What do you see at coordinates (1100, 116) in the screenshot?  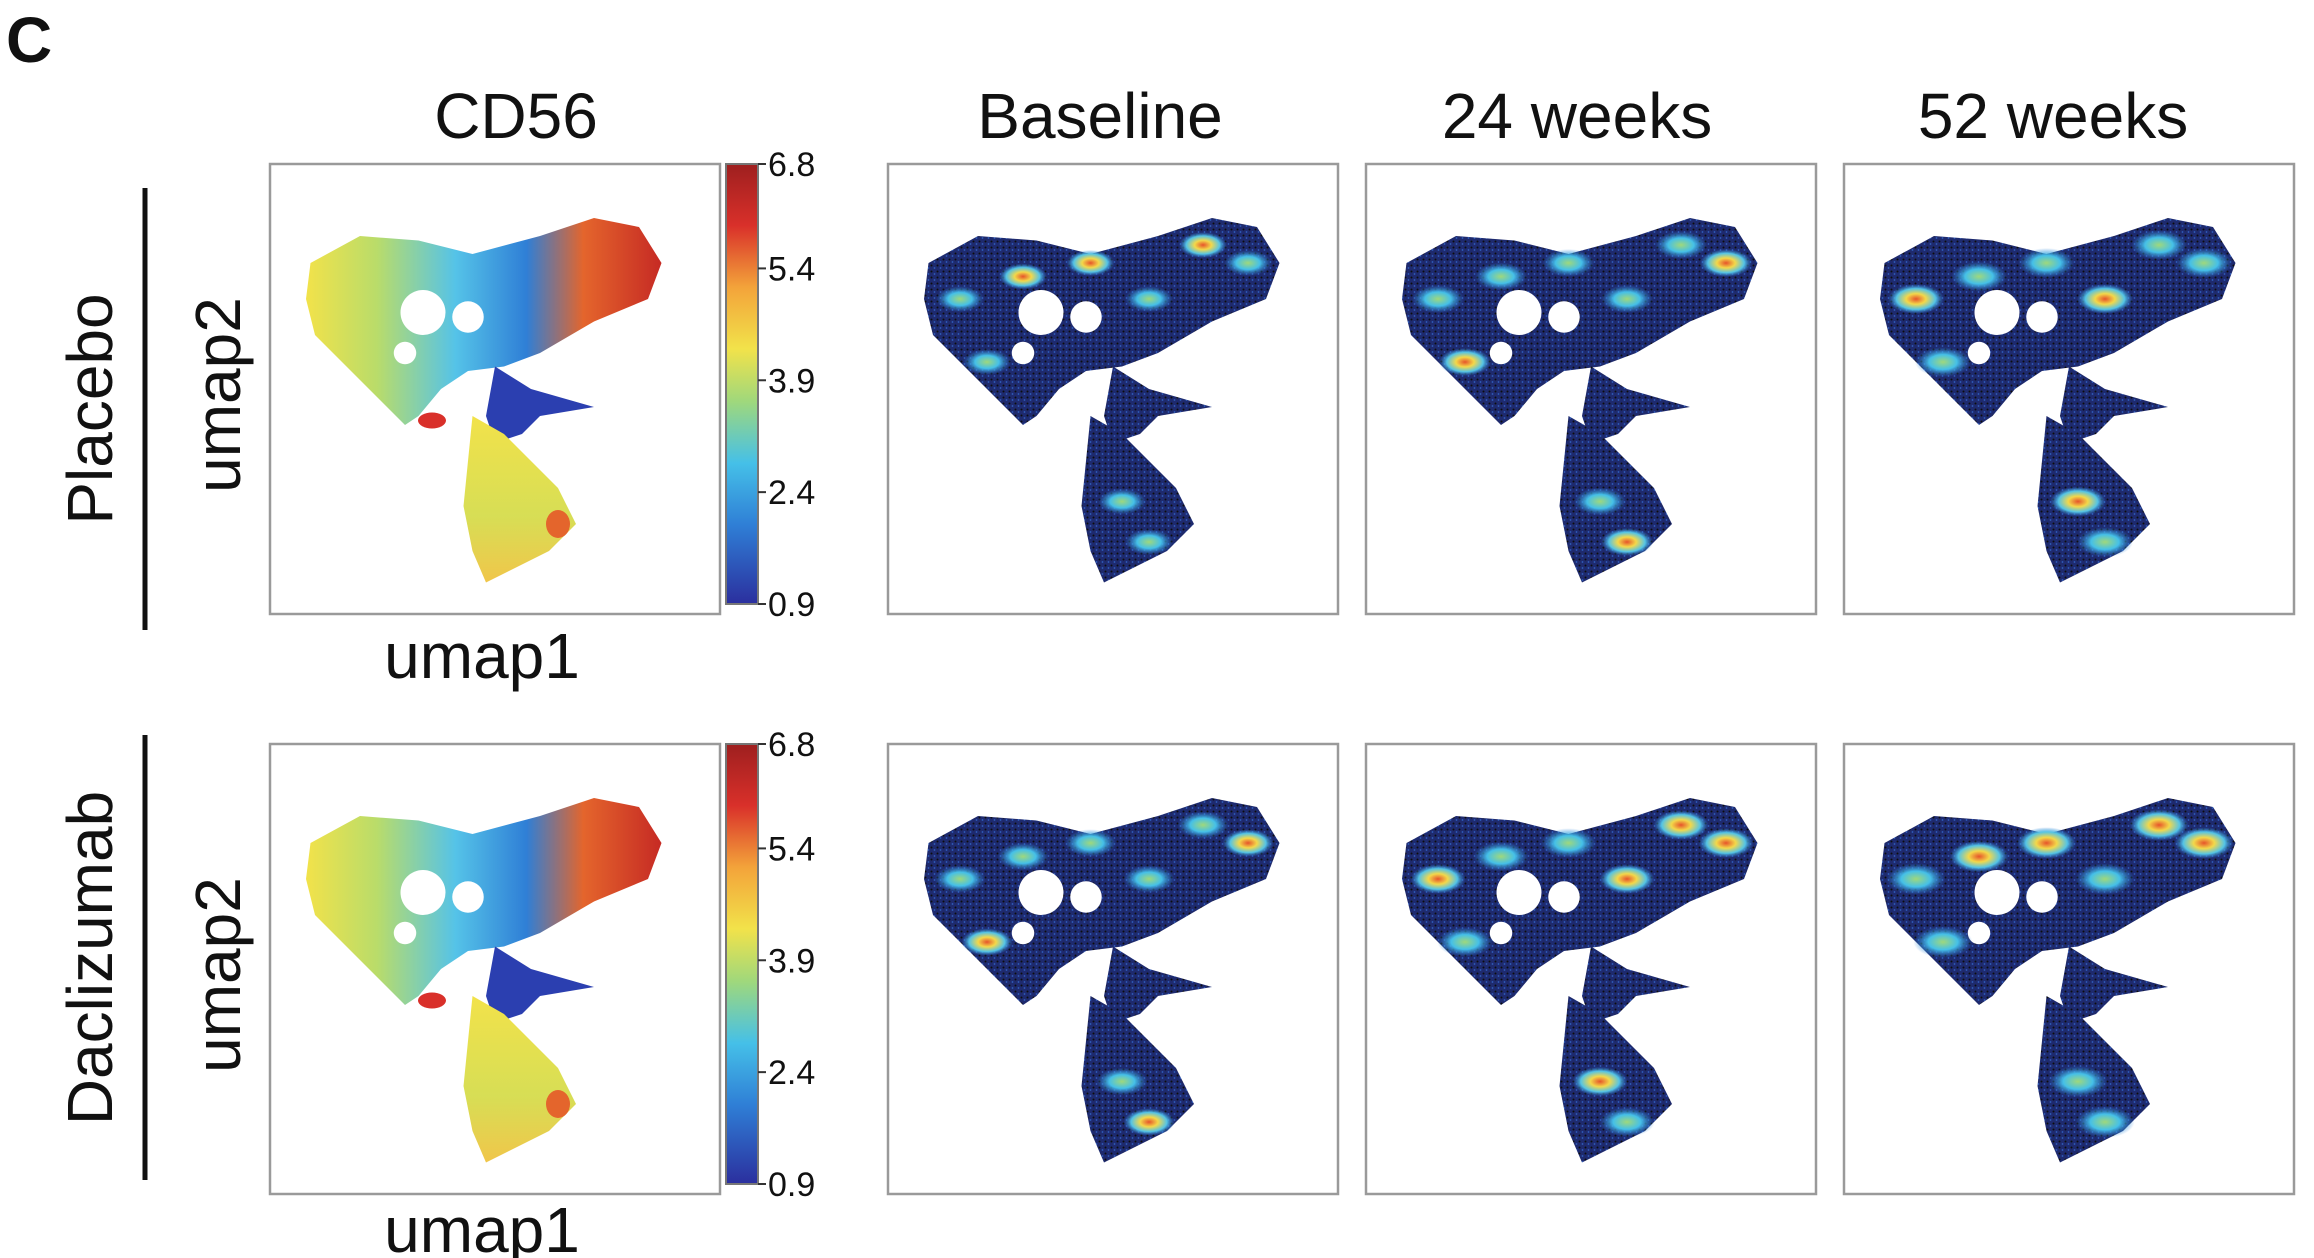 I see `column-title-baseline: Baseline` at bounding box center [1100, 116].